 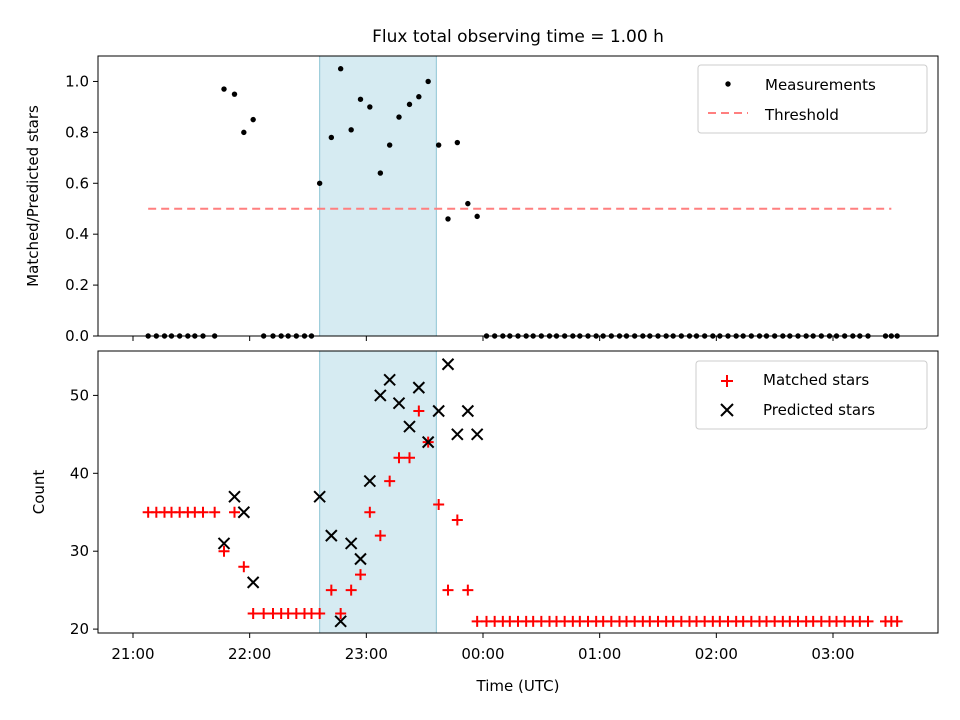 What do you see at coordinates (79, 395) in the screenshot?
I see `bottom-y-tick-label: 50` at bounding box center [79, 395].